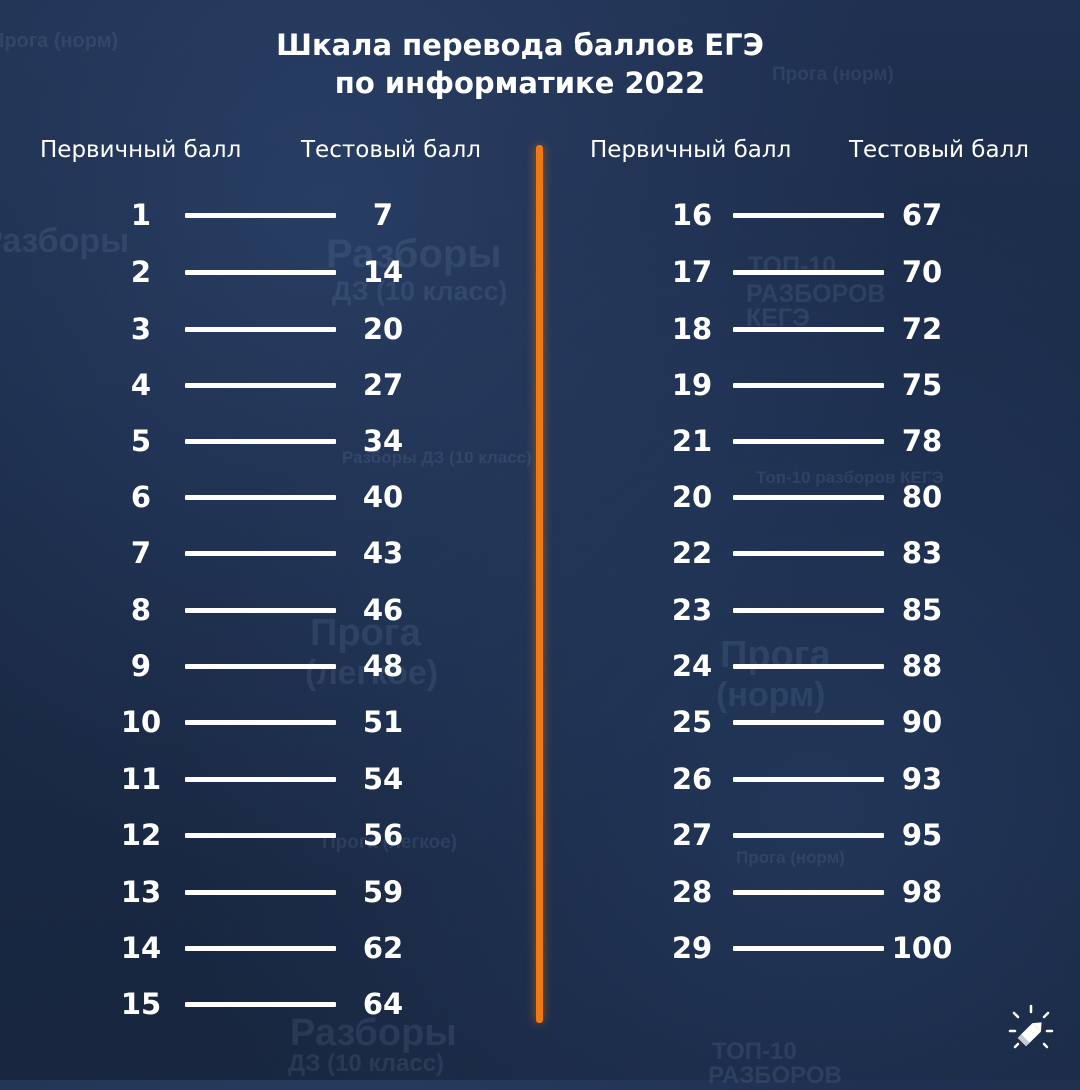 Image resolution: width=1080 pixels, height=1090 pixels. Describe the element at coordinates (691, 150) in the screenshot. I see `right-primary-header: Первичный балл` at that location.